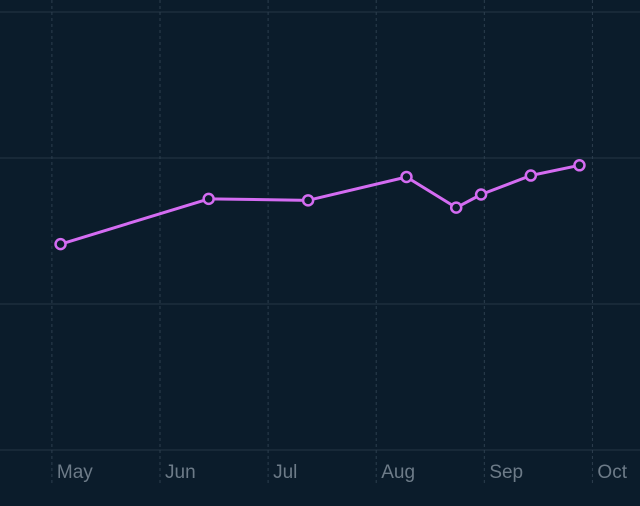 Image resolution: width=640 pixels, height=506 pixels. What do you see at coordinates (612, 472) in the screenshot?
I see `x-tick-label: Oct` at bounding box center [612, 472].